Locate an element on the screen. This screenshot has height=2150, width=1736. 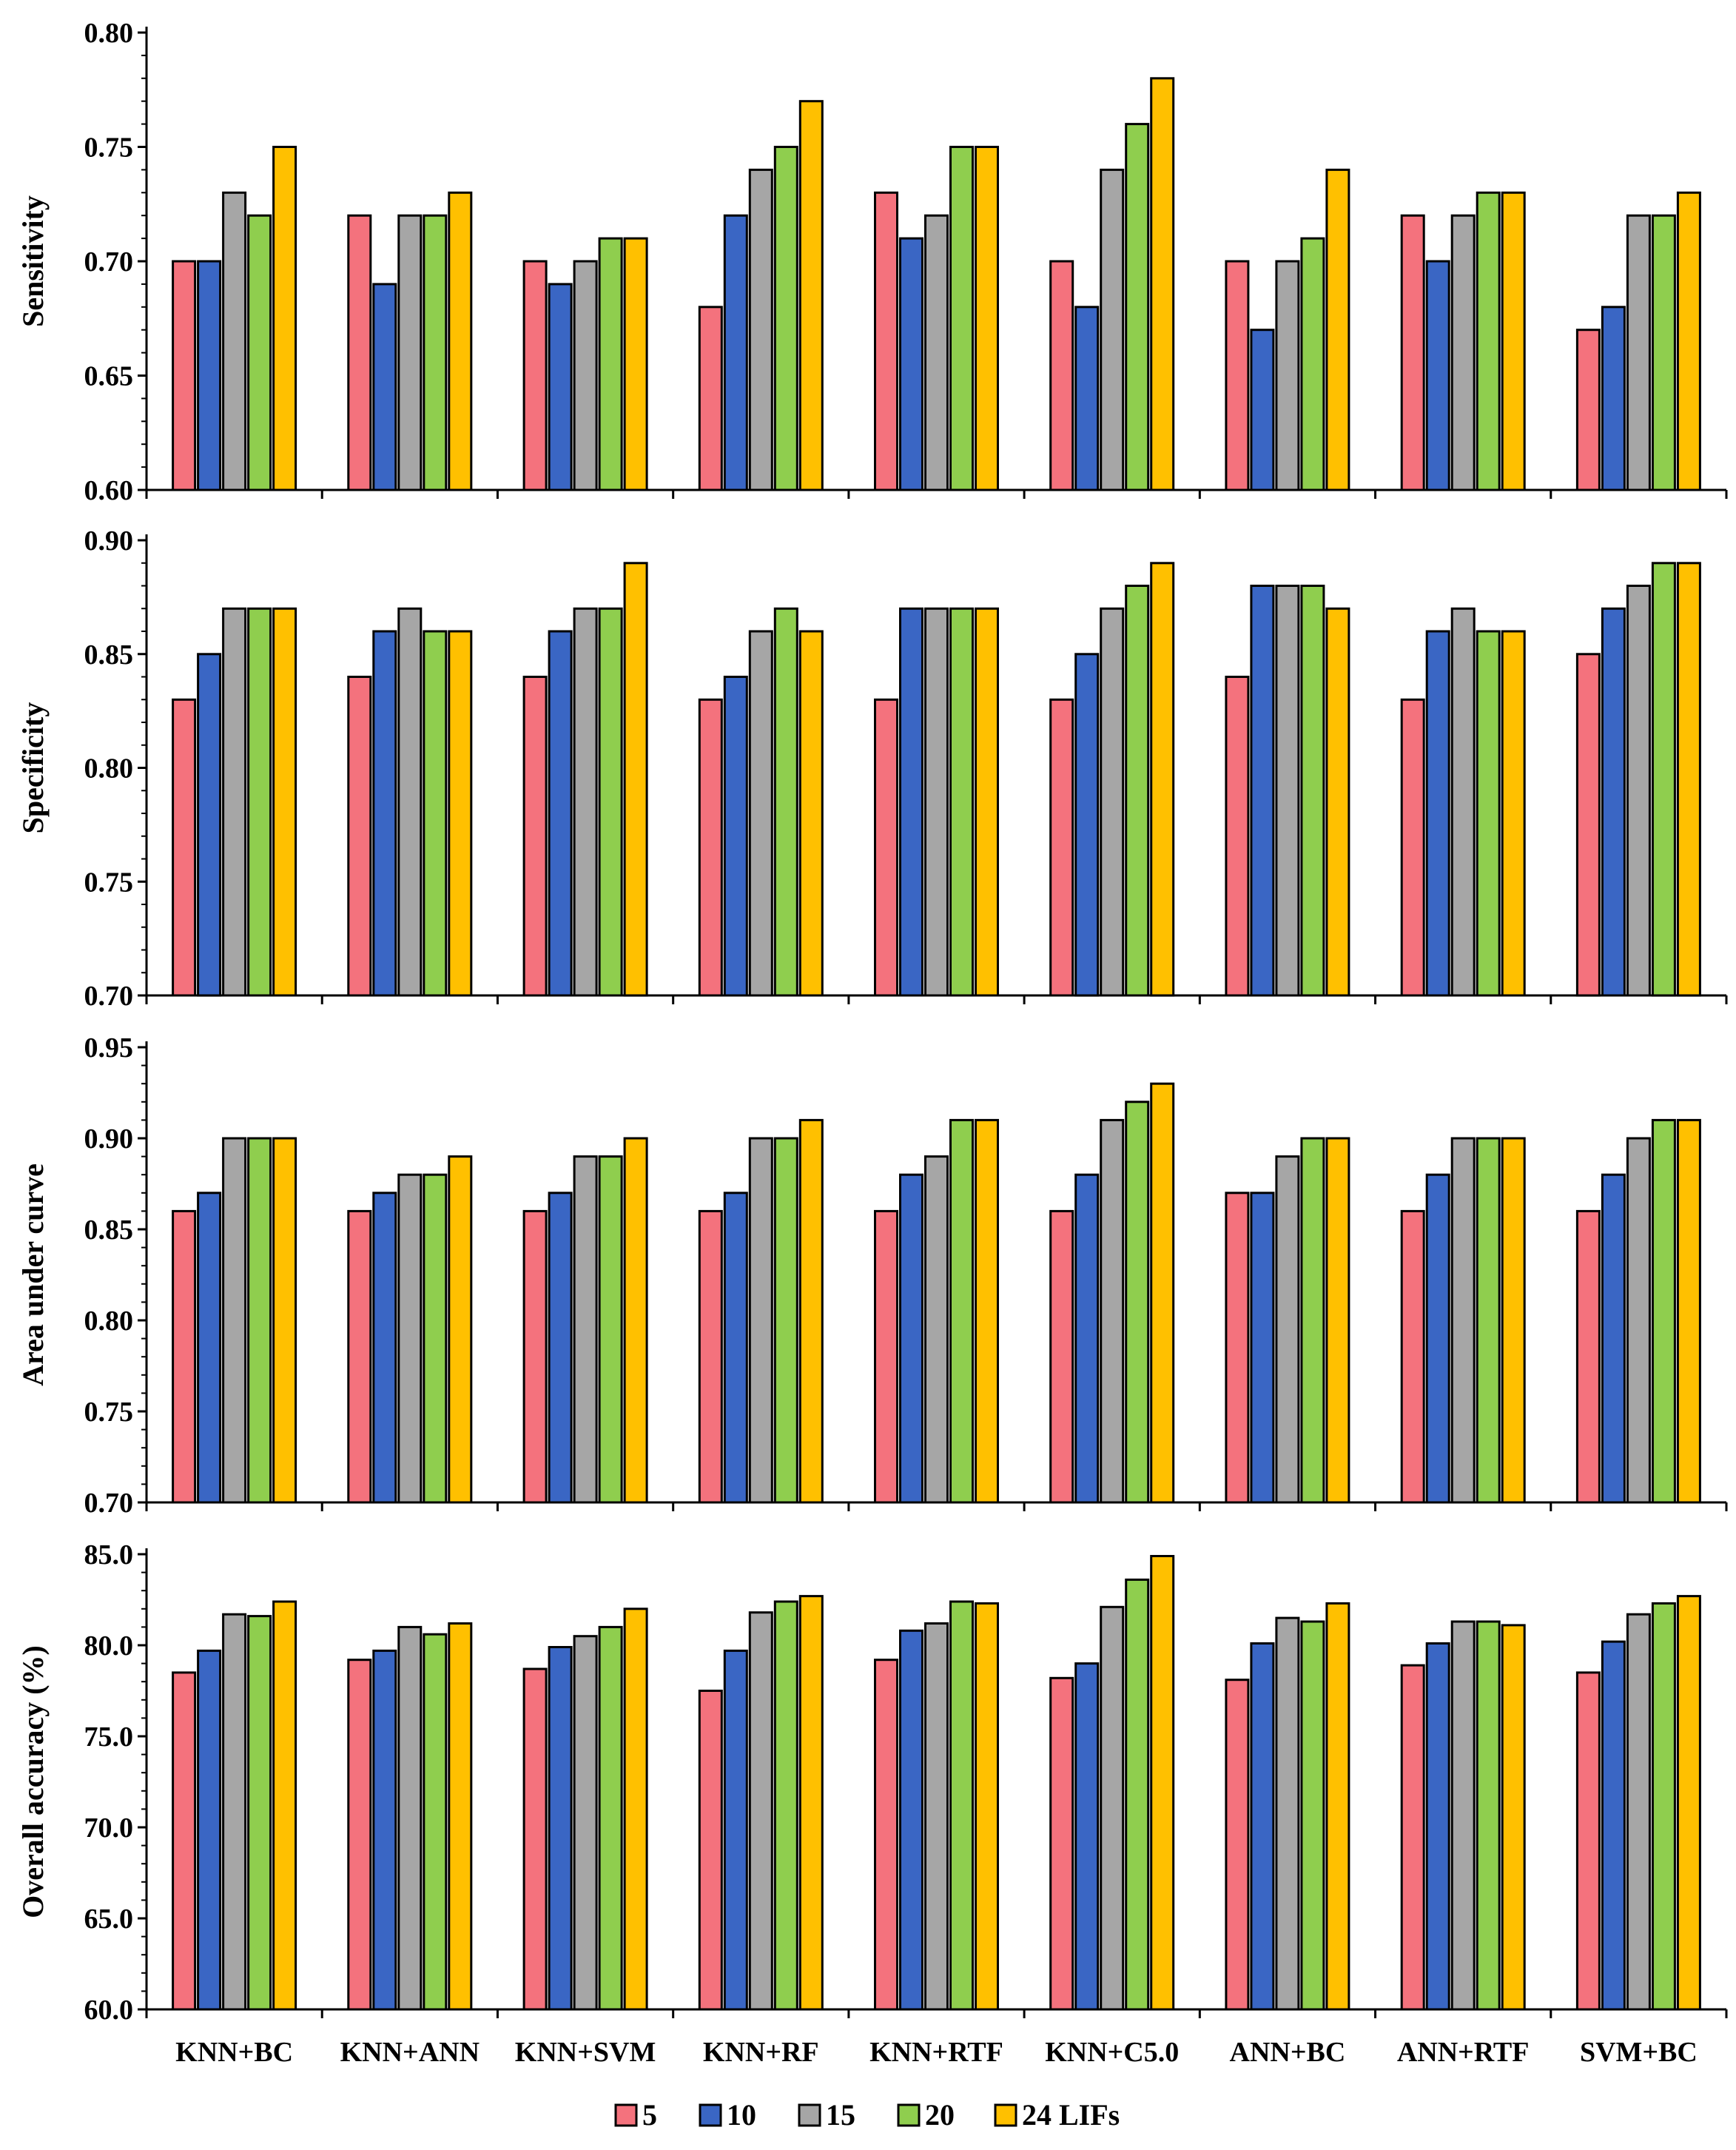
ytick-label-0-4: 0.80 is located at coordinates (109, 33).